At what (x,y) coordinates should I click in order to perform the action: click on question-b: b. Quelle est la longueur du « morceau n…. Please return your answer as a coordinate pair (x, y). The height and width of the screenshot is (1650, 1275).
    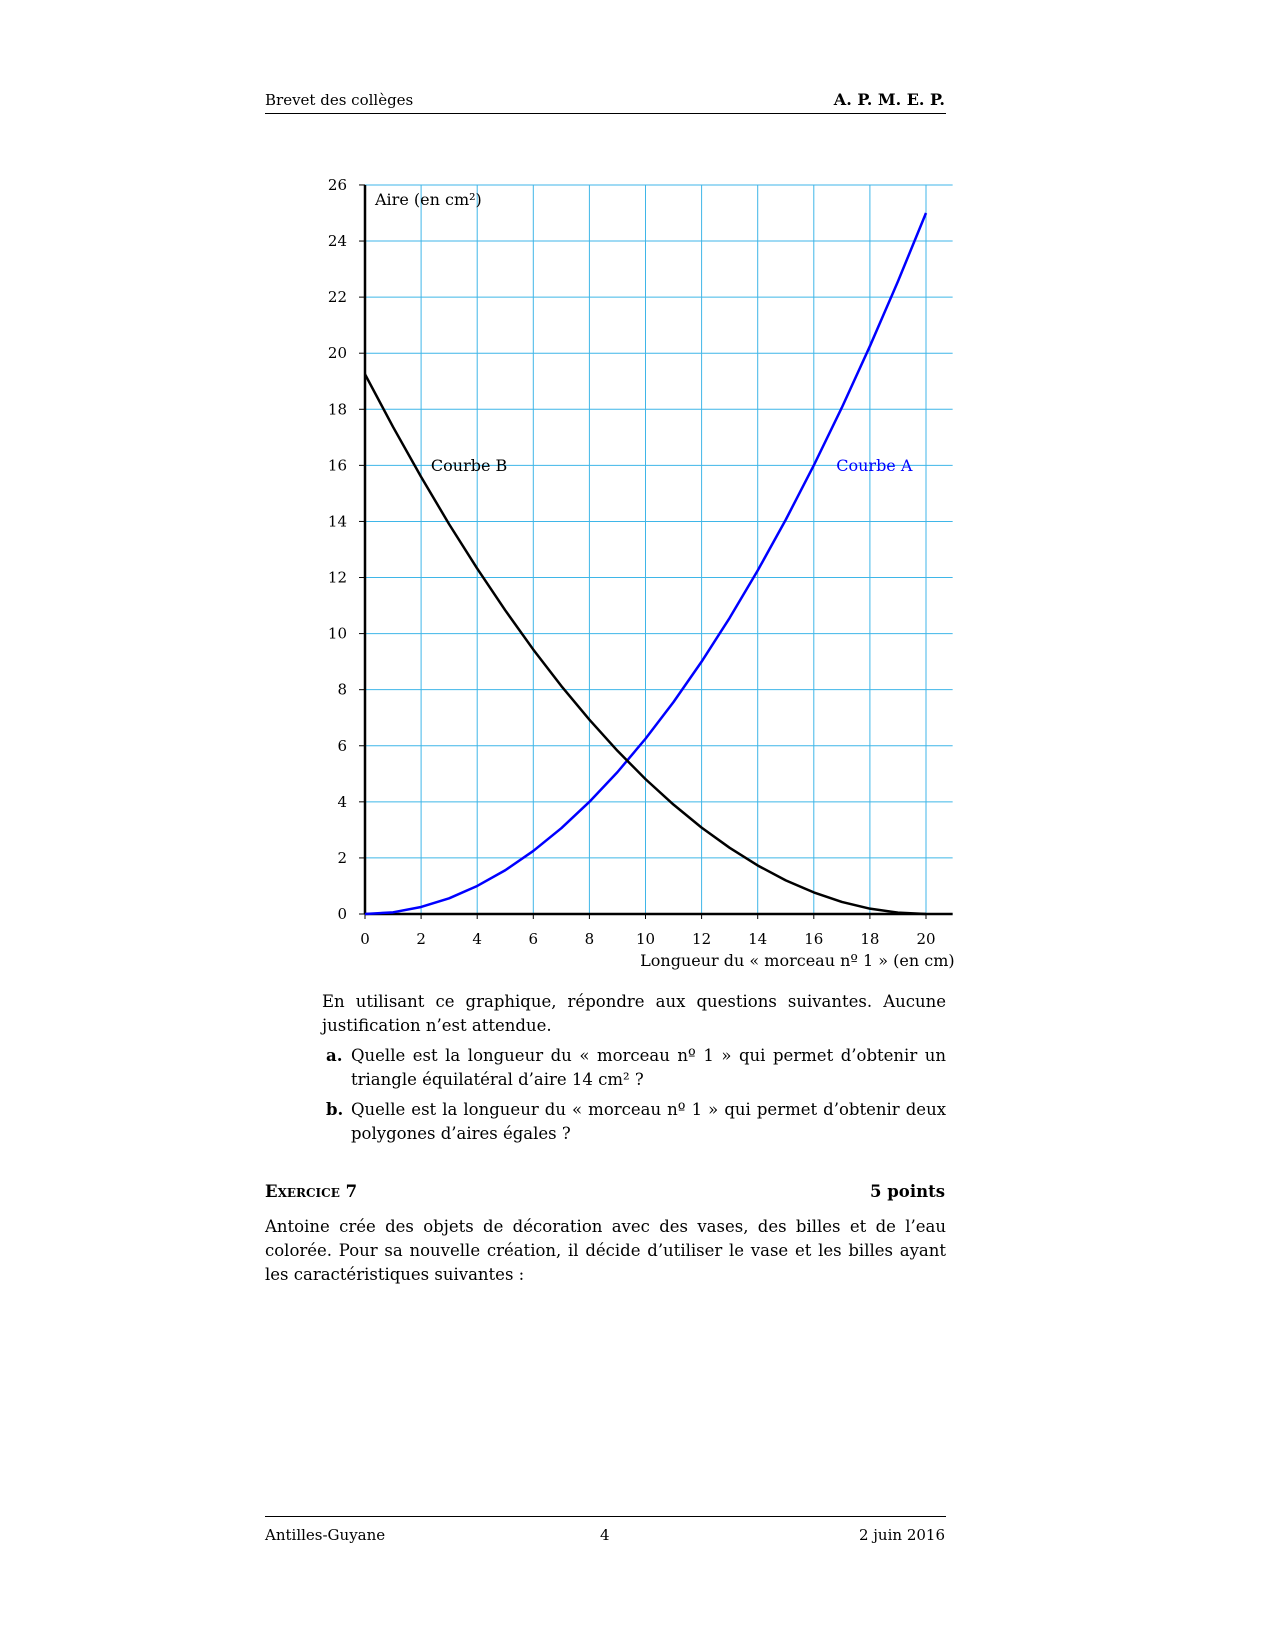
    Looking at the image, I should click on (634, 1122).